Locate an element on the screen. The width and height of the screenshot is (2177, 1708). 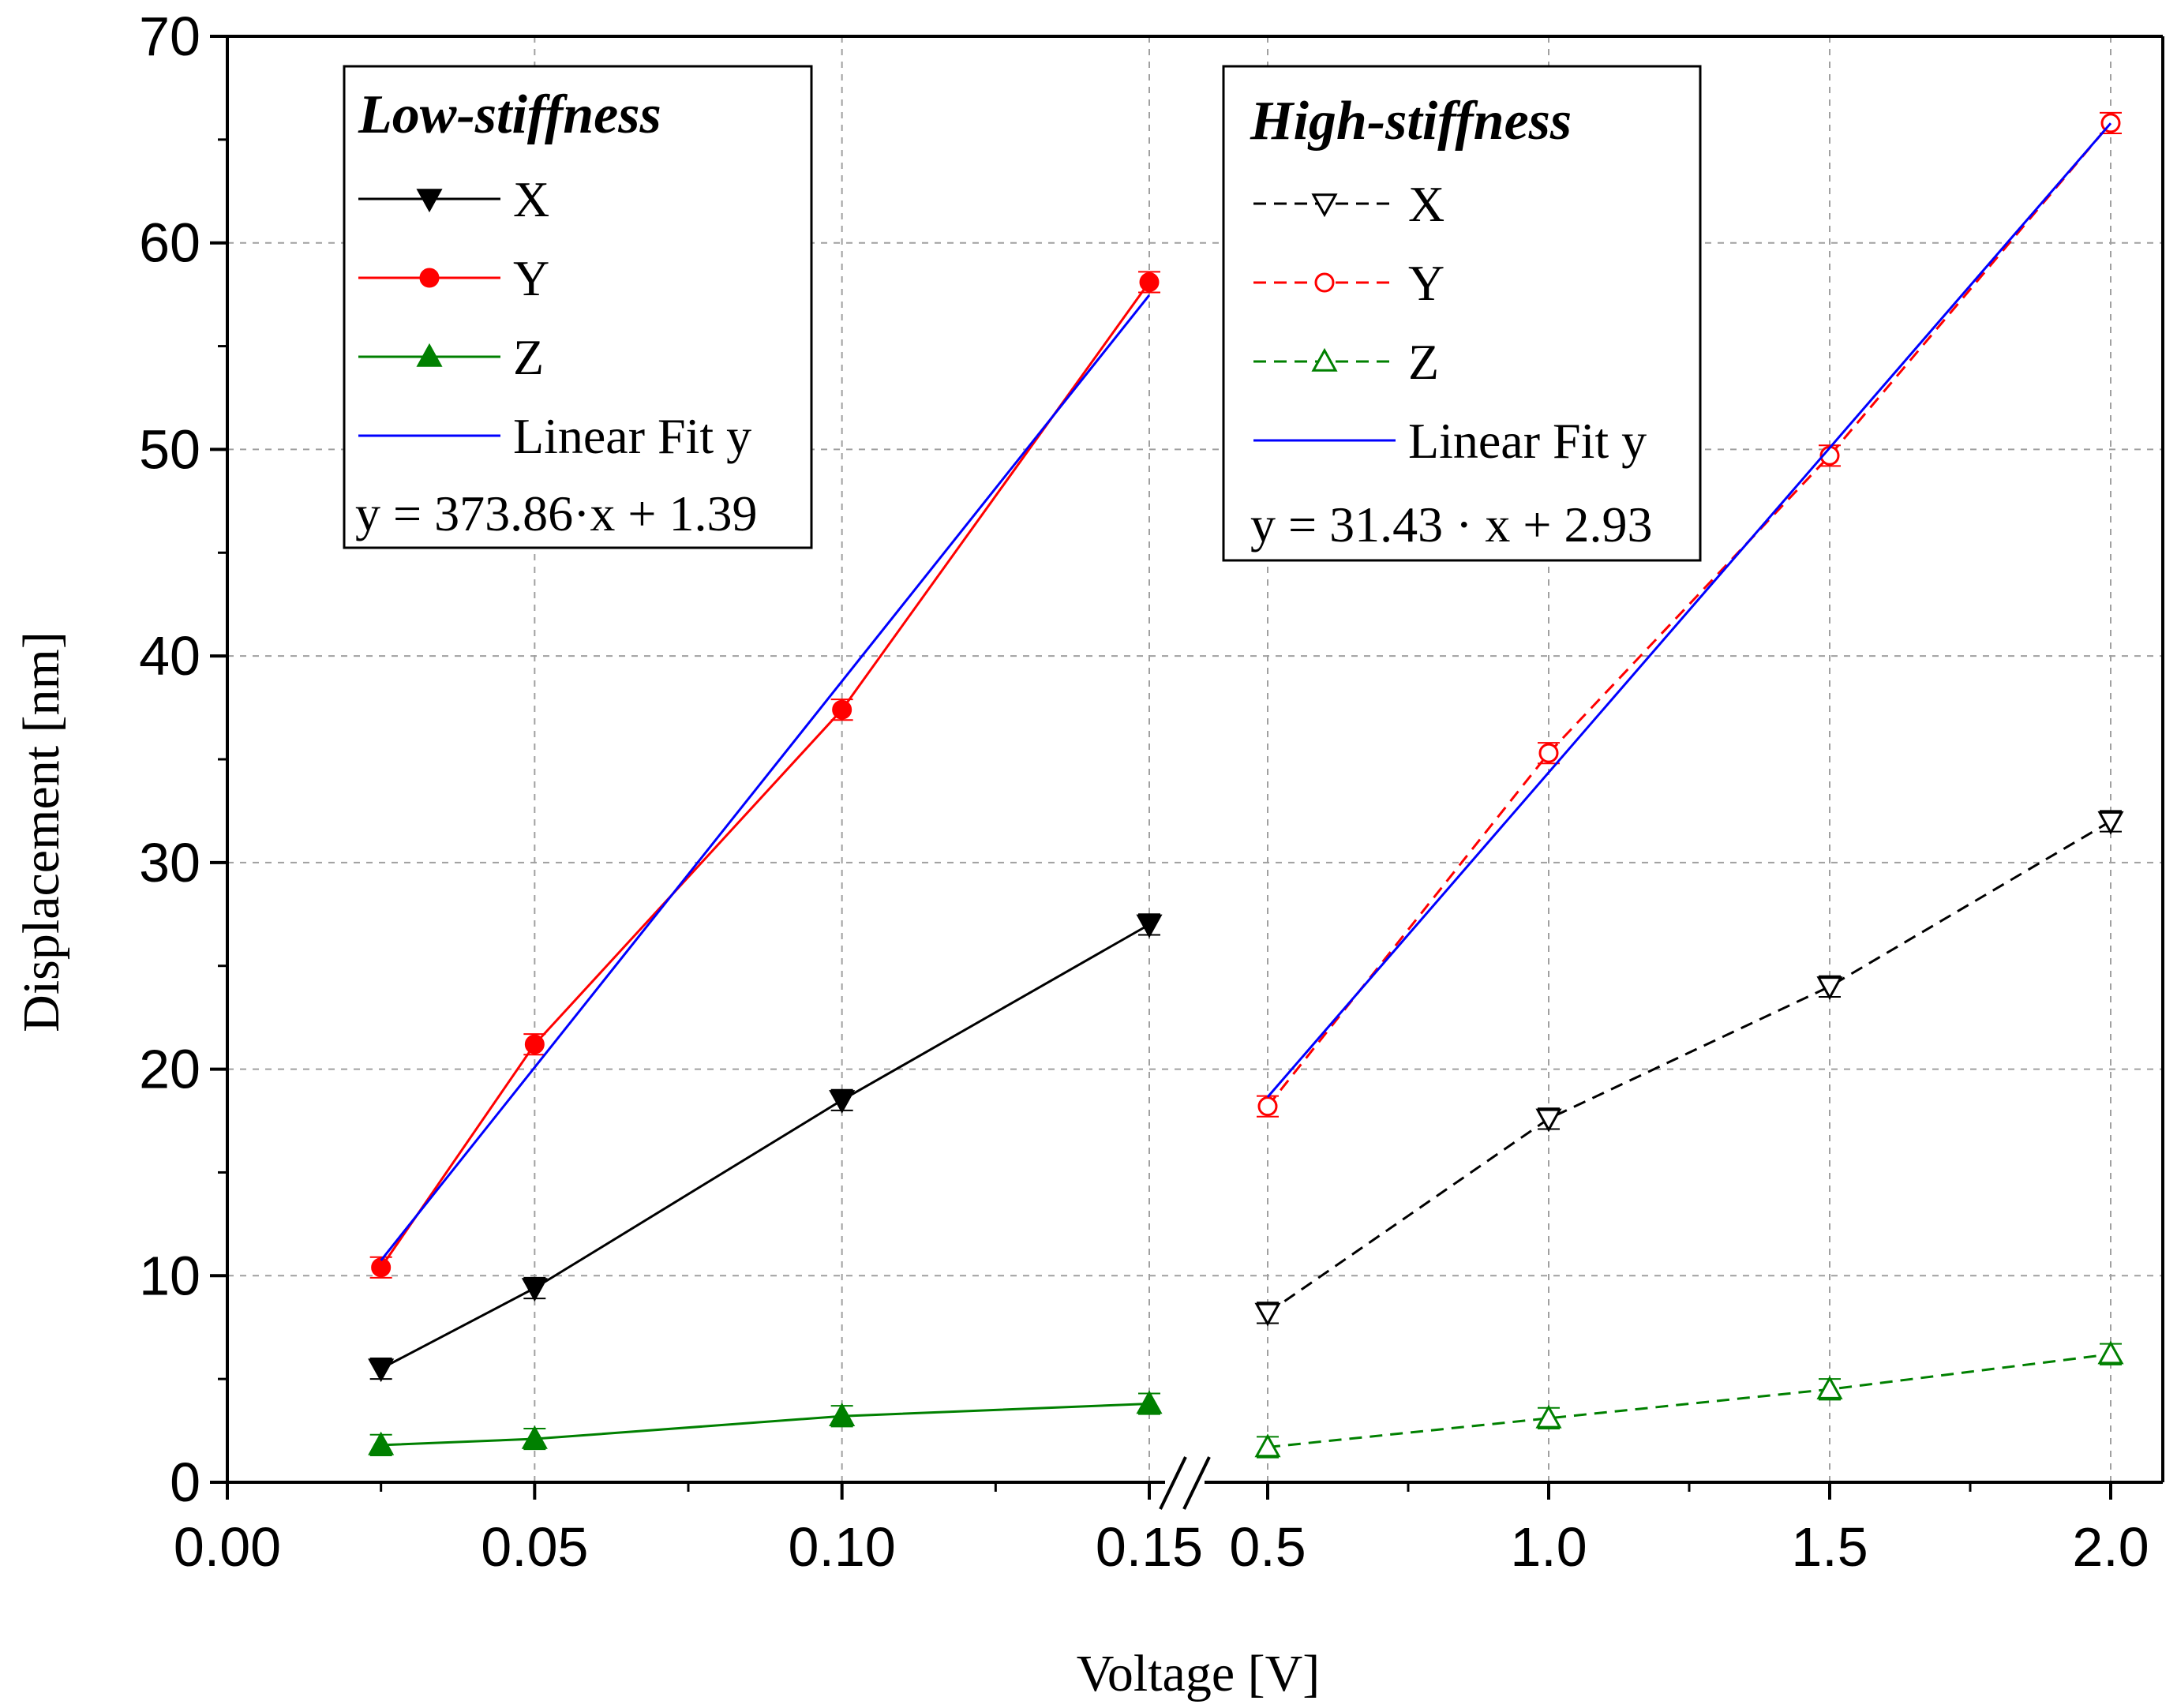
y-tick-label: 40 is located at coordinates (169, 656).